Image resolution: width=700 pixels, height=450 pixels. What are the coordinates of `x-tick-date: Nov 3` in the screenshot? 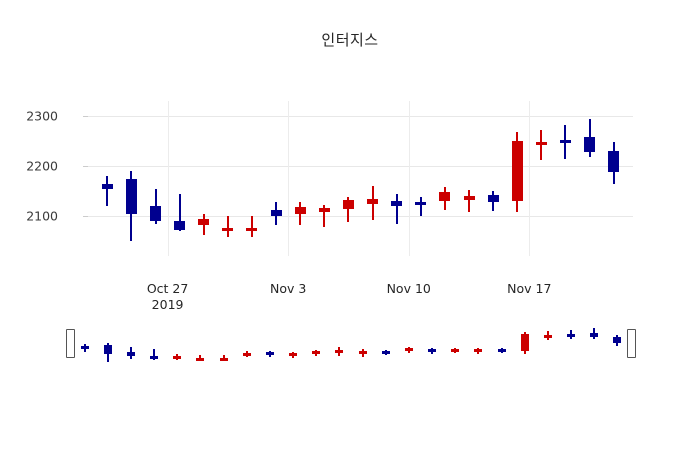 It's located at (288, 288).